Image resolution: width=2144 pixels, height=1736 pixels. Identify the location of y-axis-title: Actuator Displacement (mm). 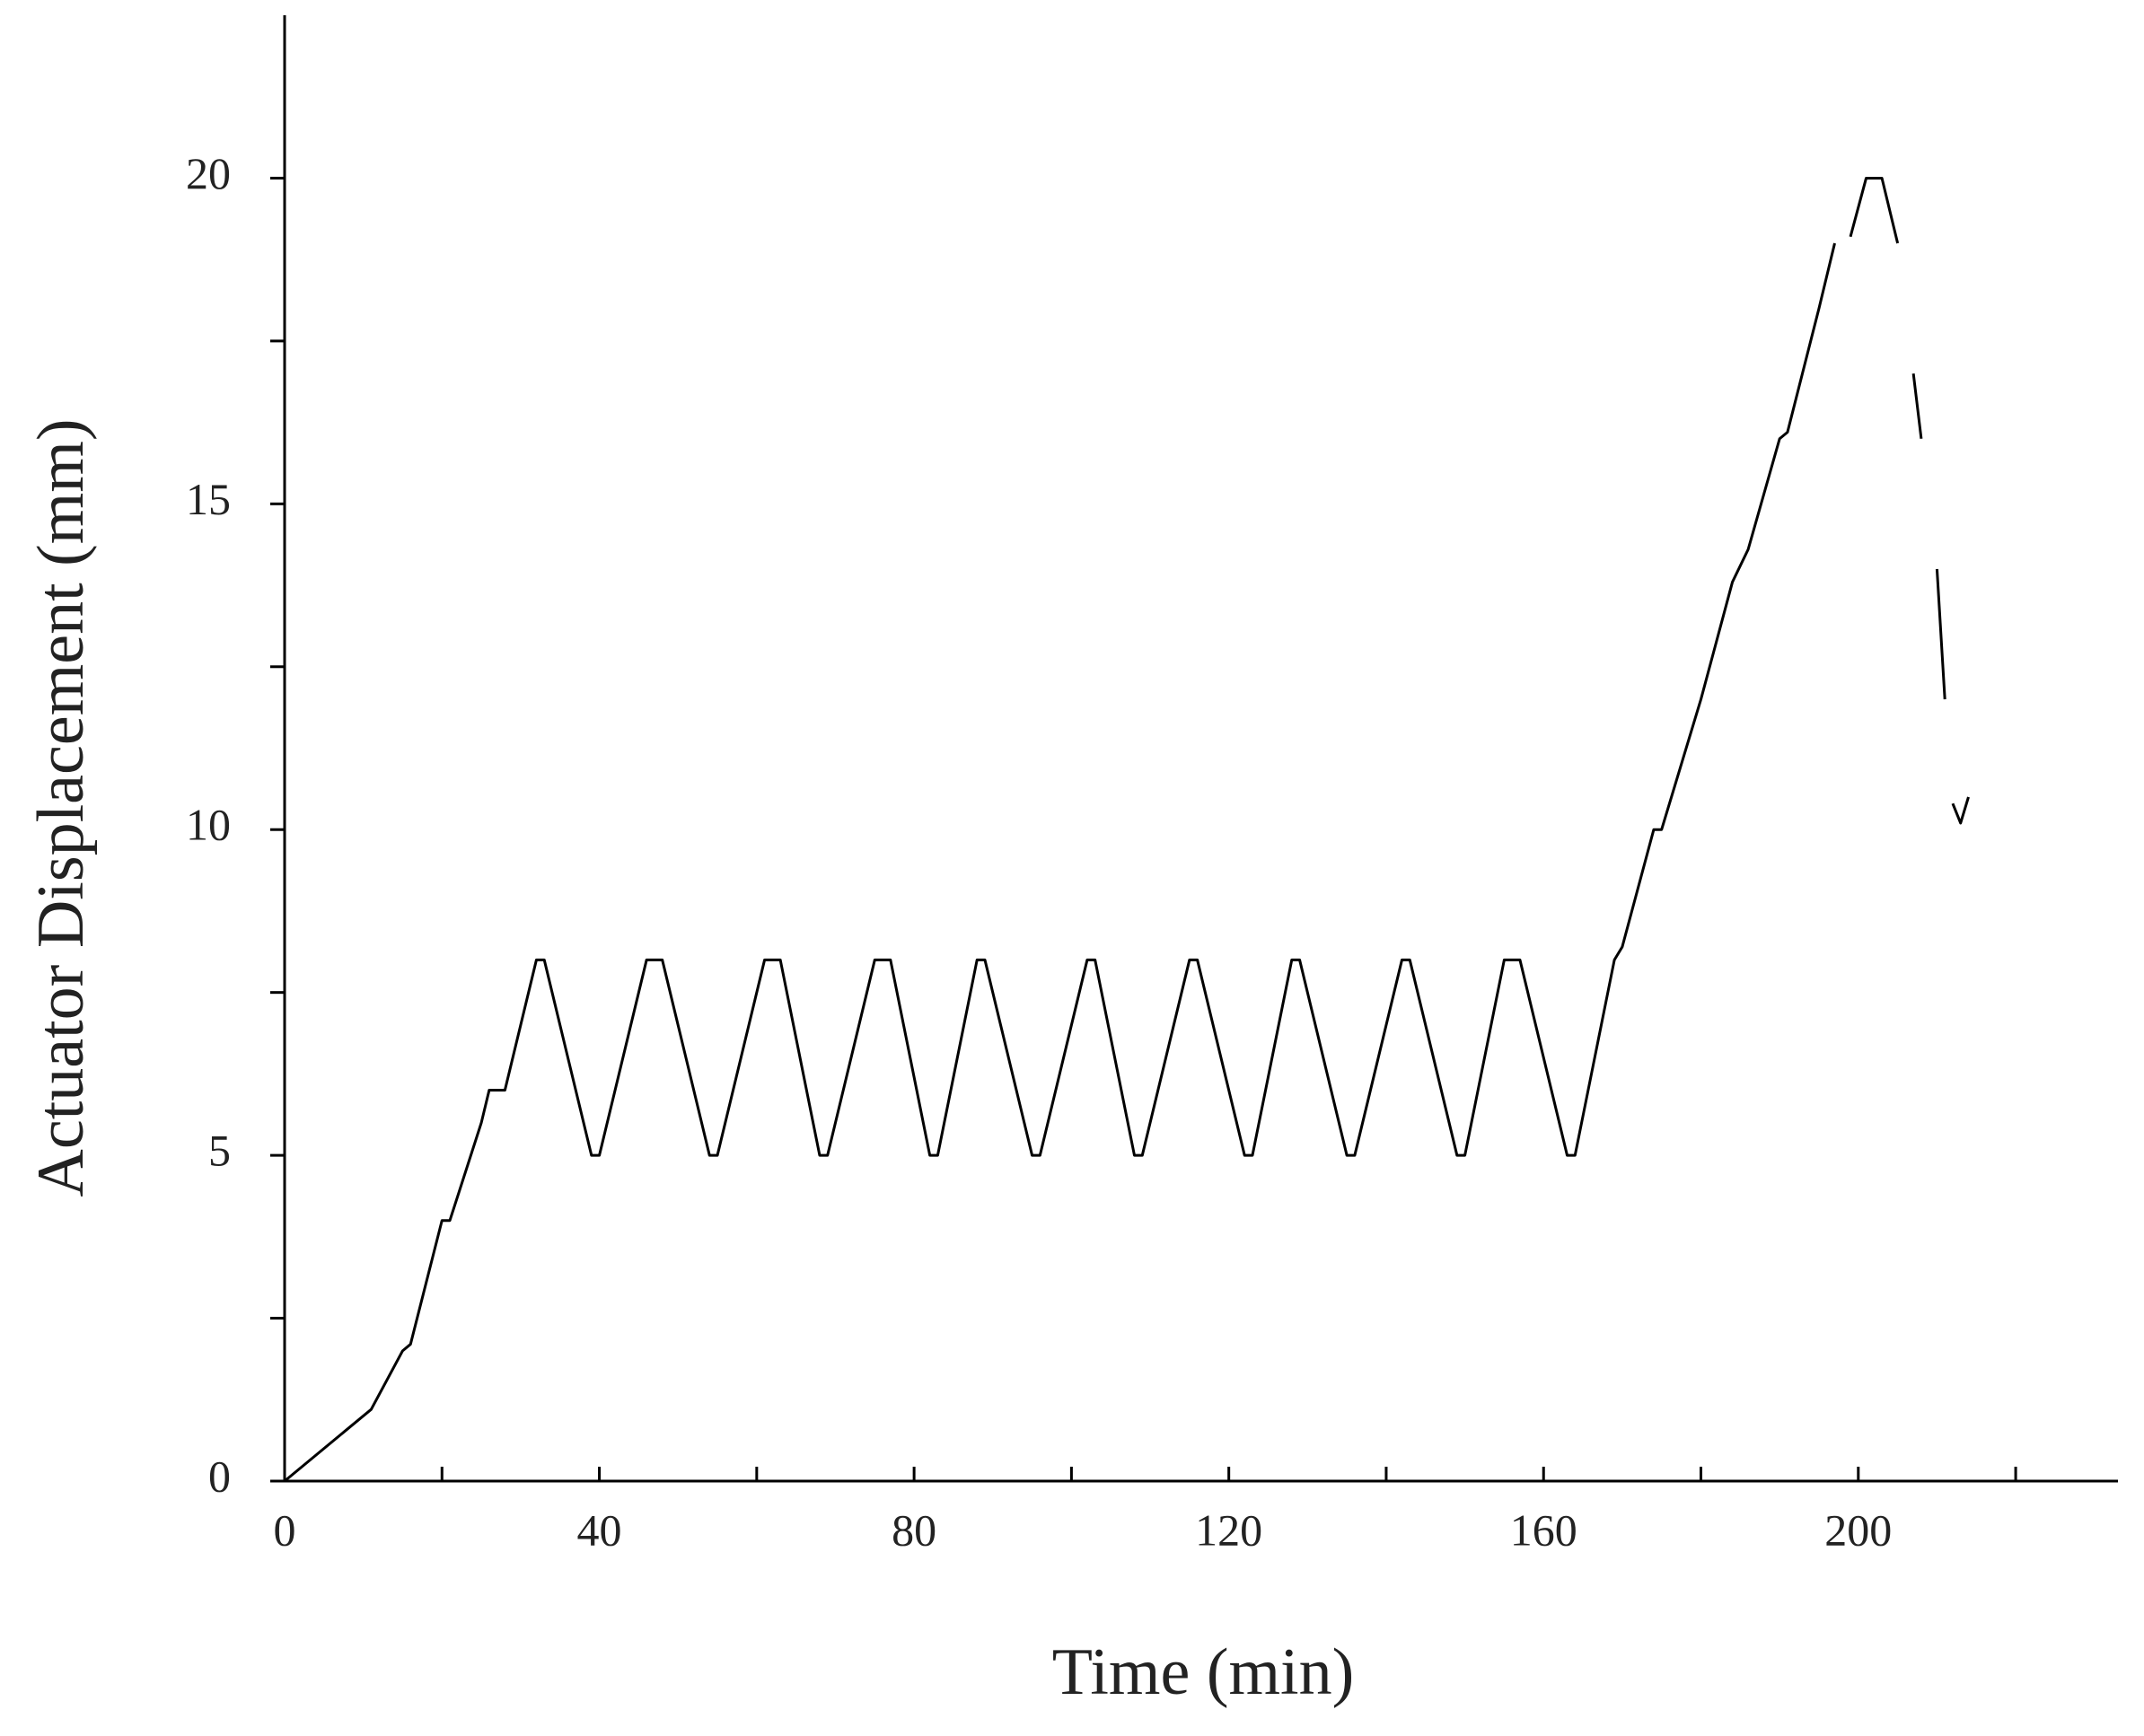
(61, 807).